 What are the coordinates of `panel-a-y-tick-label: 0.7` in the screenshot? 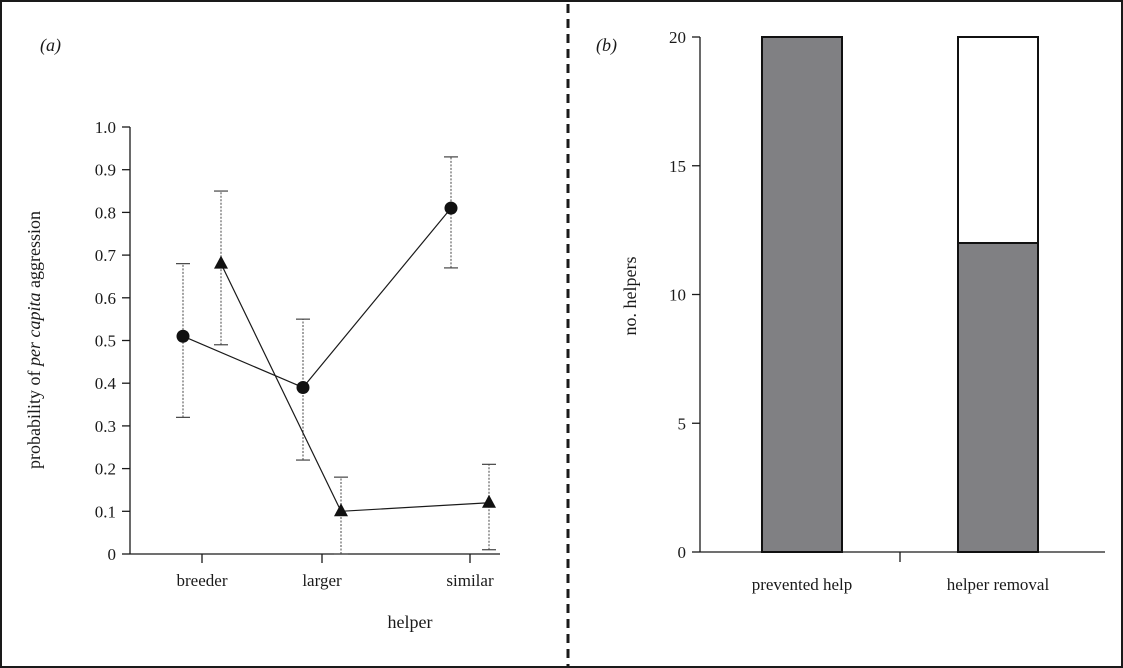 It's located at (106, 255).